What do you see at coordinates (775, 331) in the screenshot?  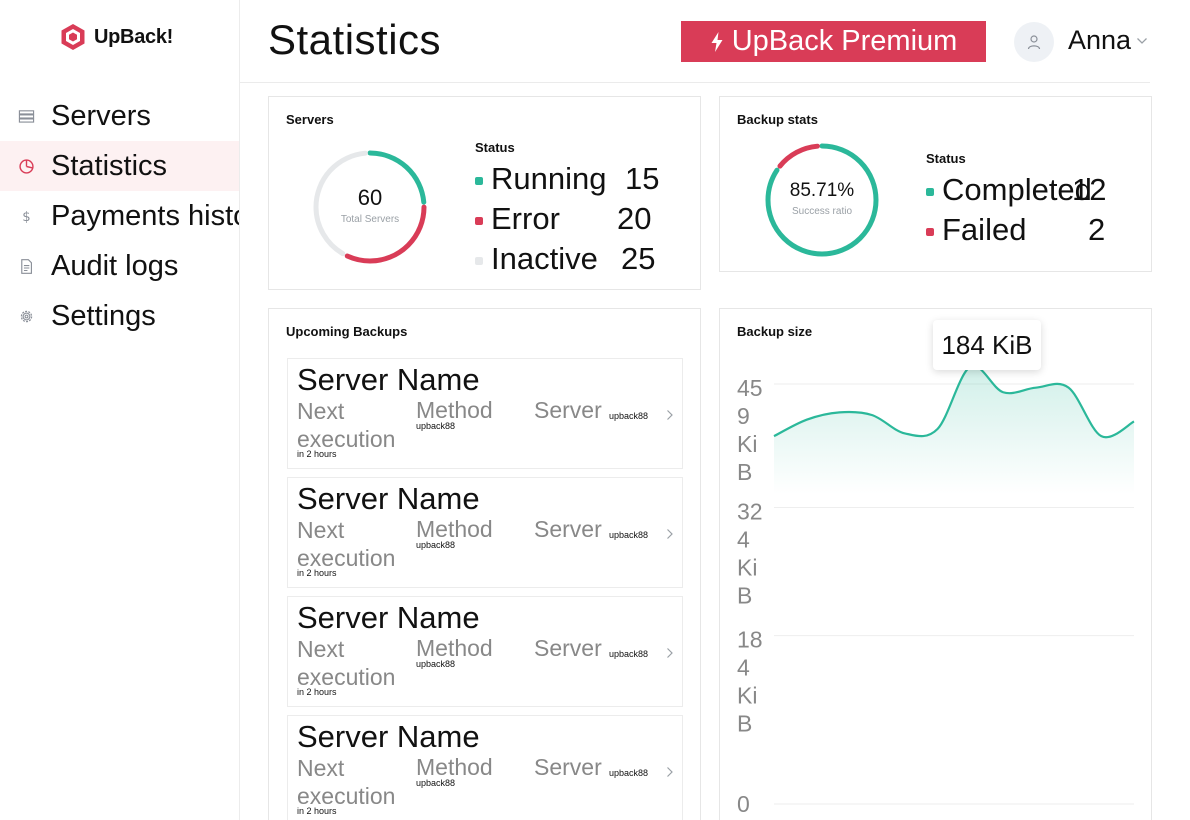 I see `backup-size-title: Backup size` at bounding box center [775, 331].